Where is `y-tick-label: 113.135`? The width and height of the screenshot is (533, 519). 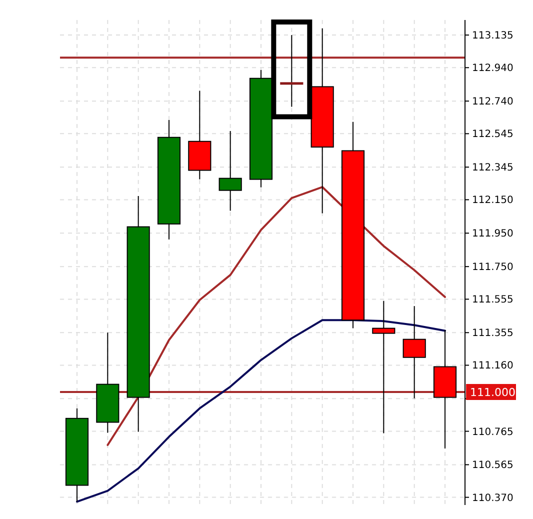
y-tick-label: 113.135 is located at coordinates (493, 36).